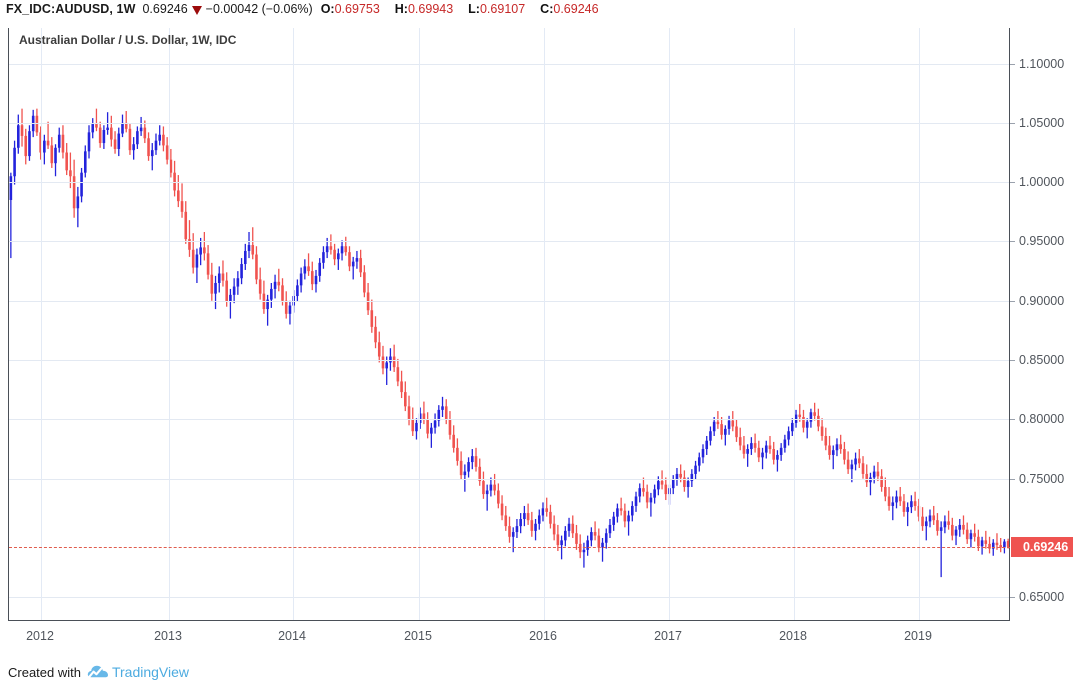 The width and height of the screenshot is (1073, 686). Describe the element at coordinates (1014, 547) in the screenshot. I see `price-badge-tick` at that location.